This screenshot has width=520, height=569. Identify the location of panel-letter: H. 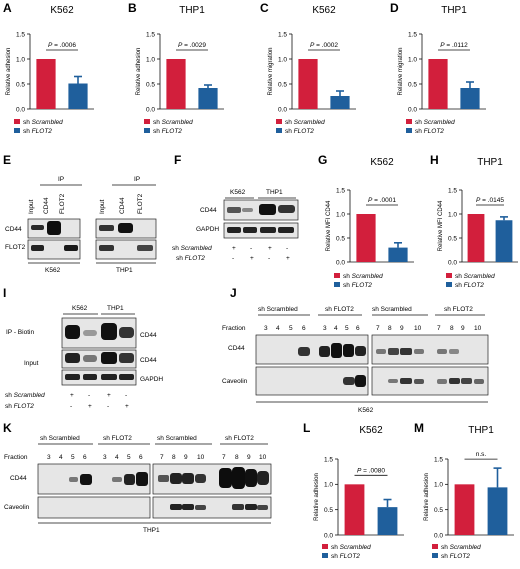
(434, 160).